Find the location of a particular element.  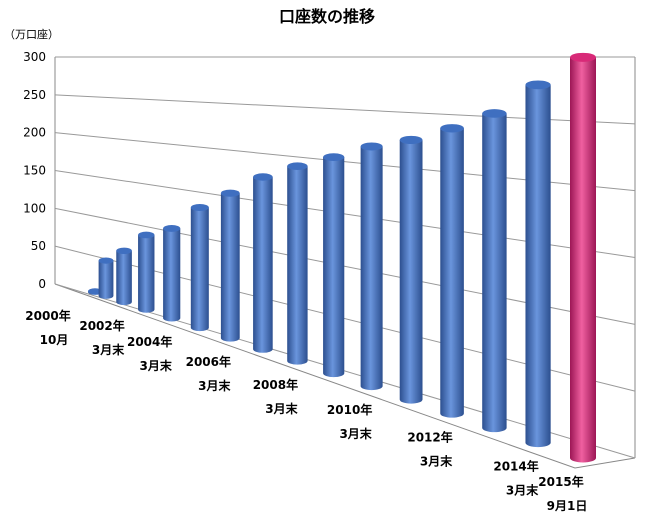

y-tick-label: 50 is located at coordinates (38, 246).